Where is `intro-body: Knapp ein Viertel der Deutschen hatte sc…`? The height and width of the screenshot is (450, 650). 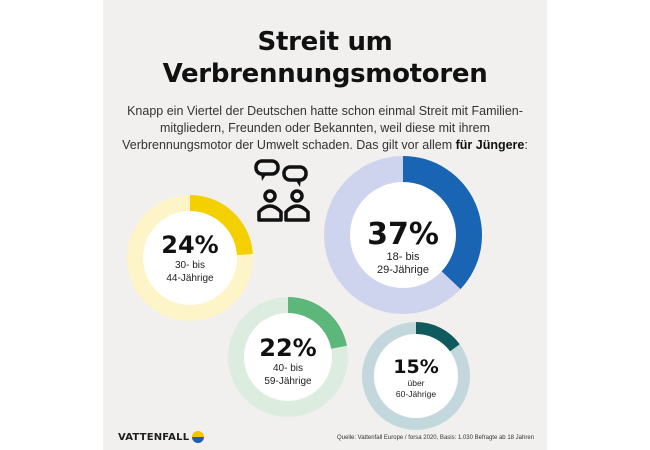 intro-body: Knapp ein Viertel der Deutschen hatte sc… is located at coordinates (322, 128).